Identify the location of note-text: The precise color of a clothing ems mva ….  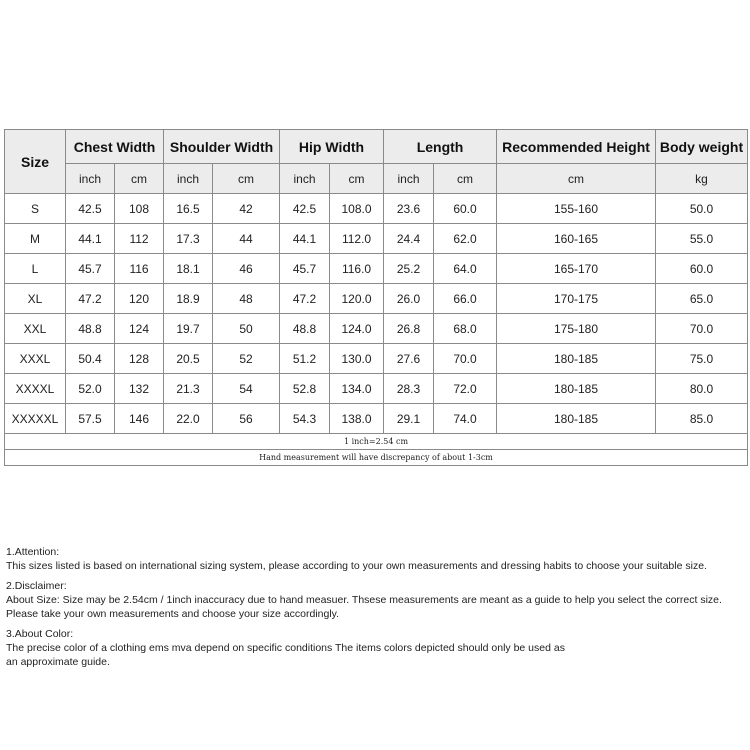
(285, 648).